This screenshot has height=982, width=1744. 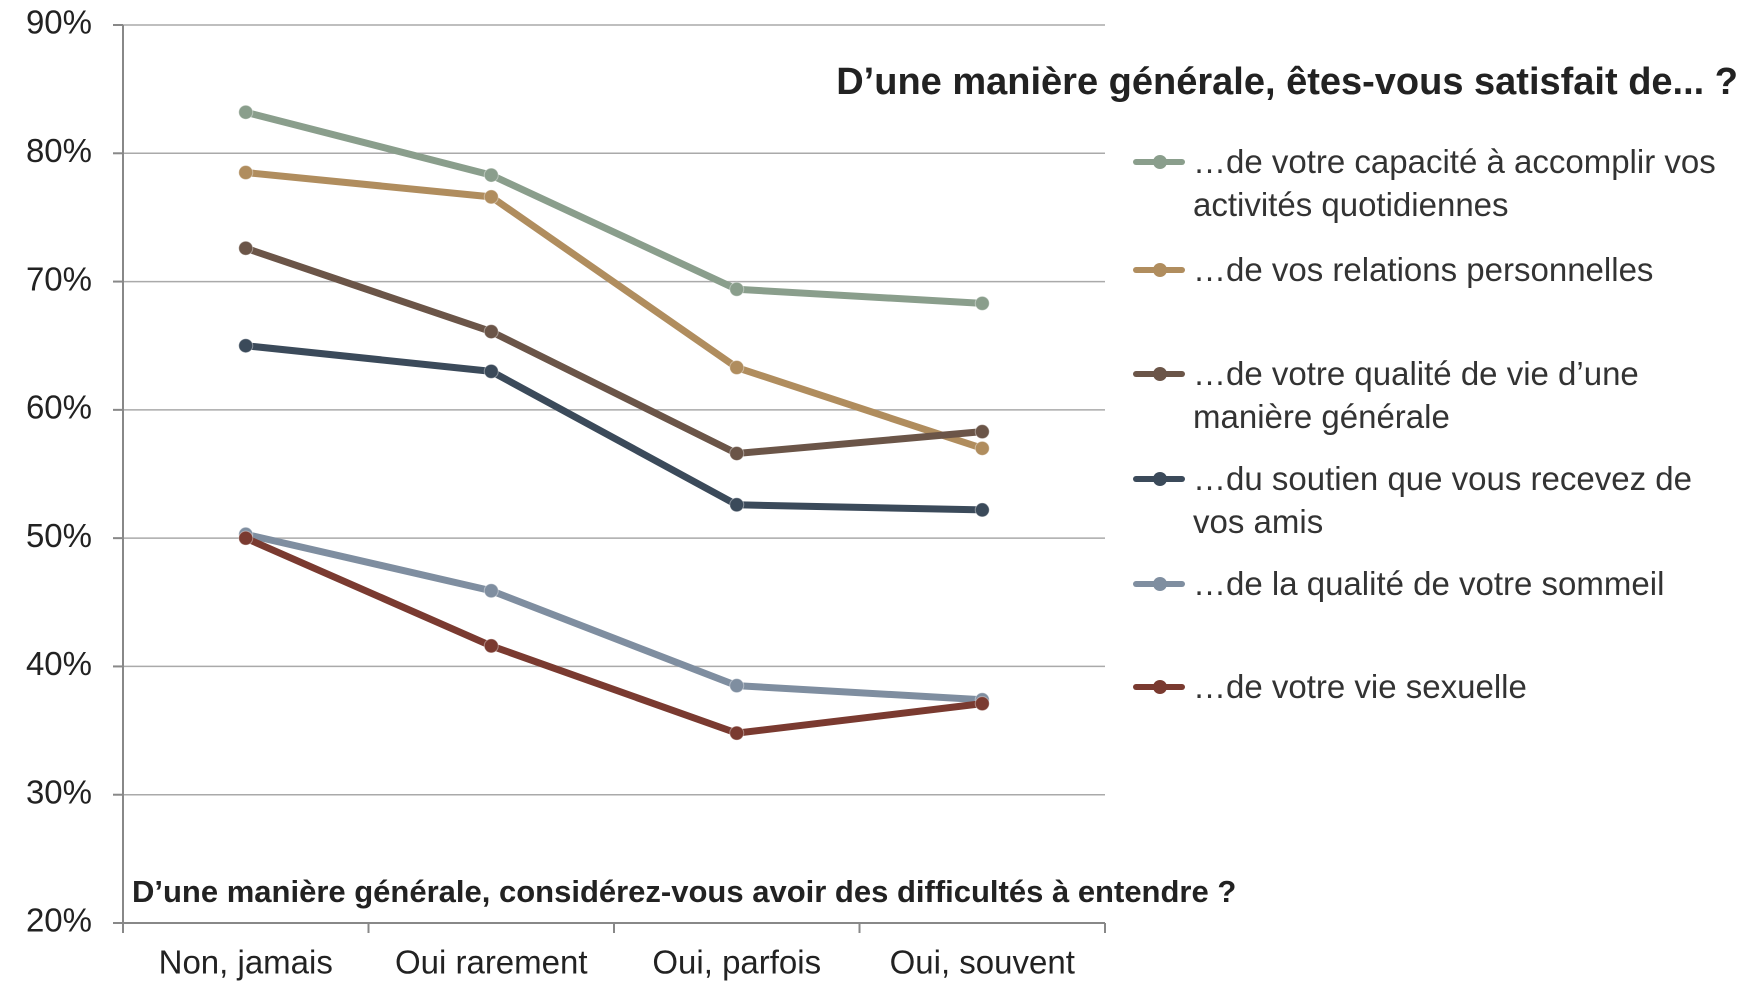 I want to click on legend-entry: …du soutien que vous recevez de vos amis, so click(x=1433, y=500).